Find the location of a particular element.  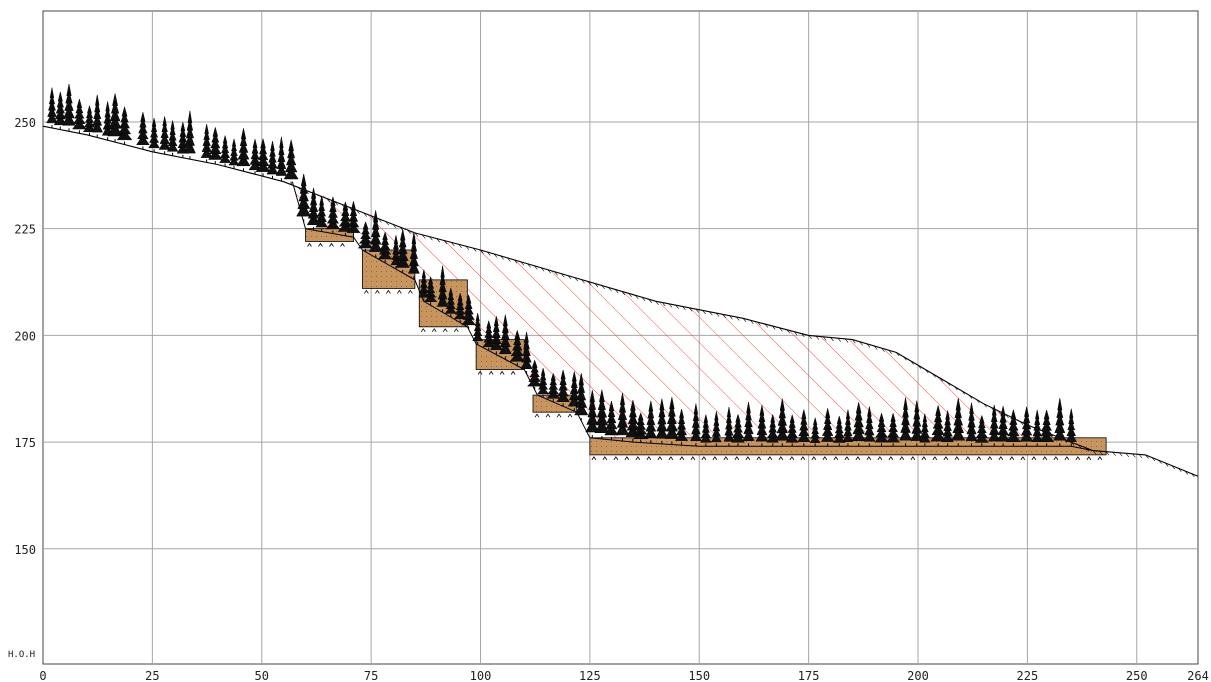

y-tick-label: 200 is located at coordinates (25, 336).